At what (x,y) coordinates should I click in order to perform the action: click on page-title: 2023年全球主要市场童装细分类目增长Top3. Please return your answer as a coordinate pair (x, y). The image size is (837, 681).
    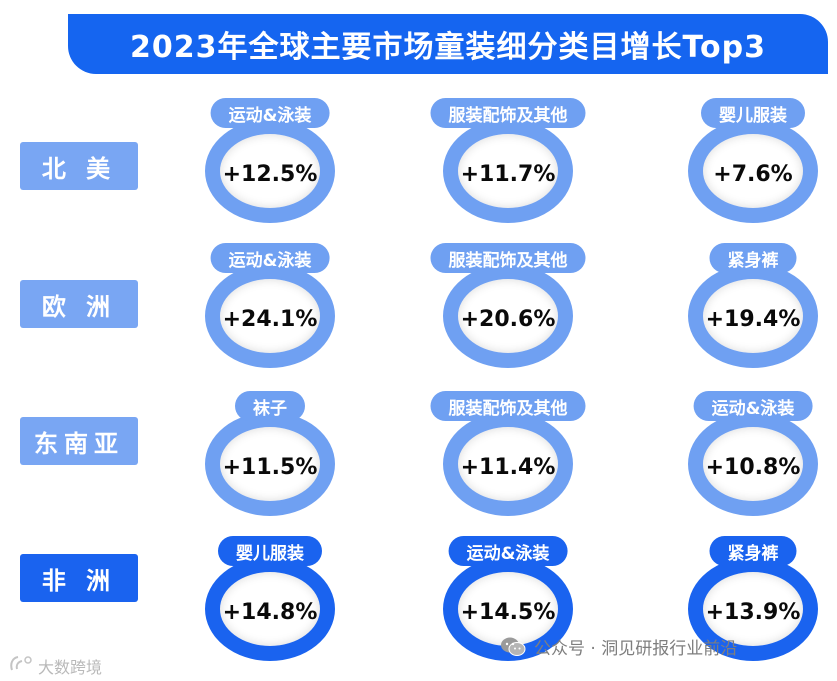
    Looking at the image, I should click on (448, 47).